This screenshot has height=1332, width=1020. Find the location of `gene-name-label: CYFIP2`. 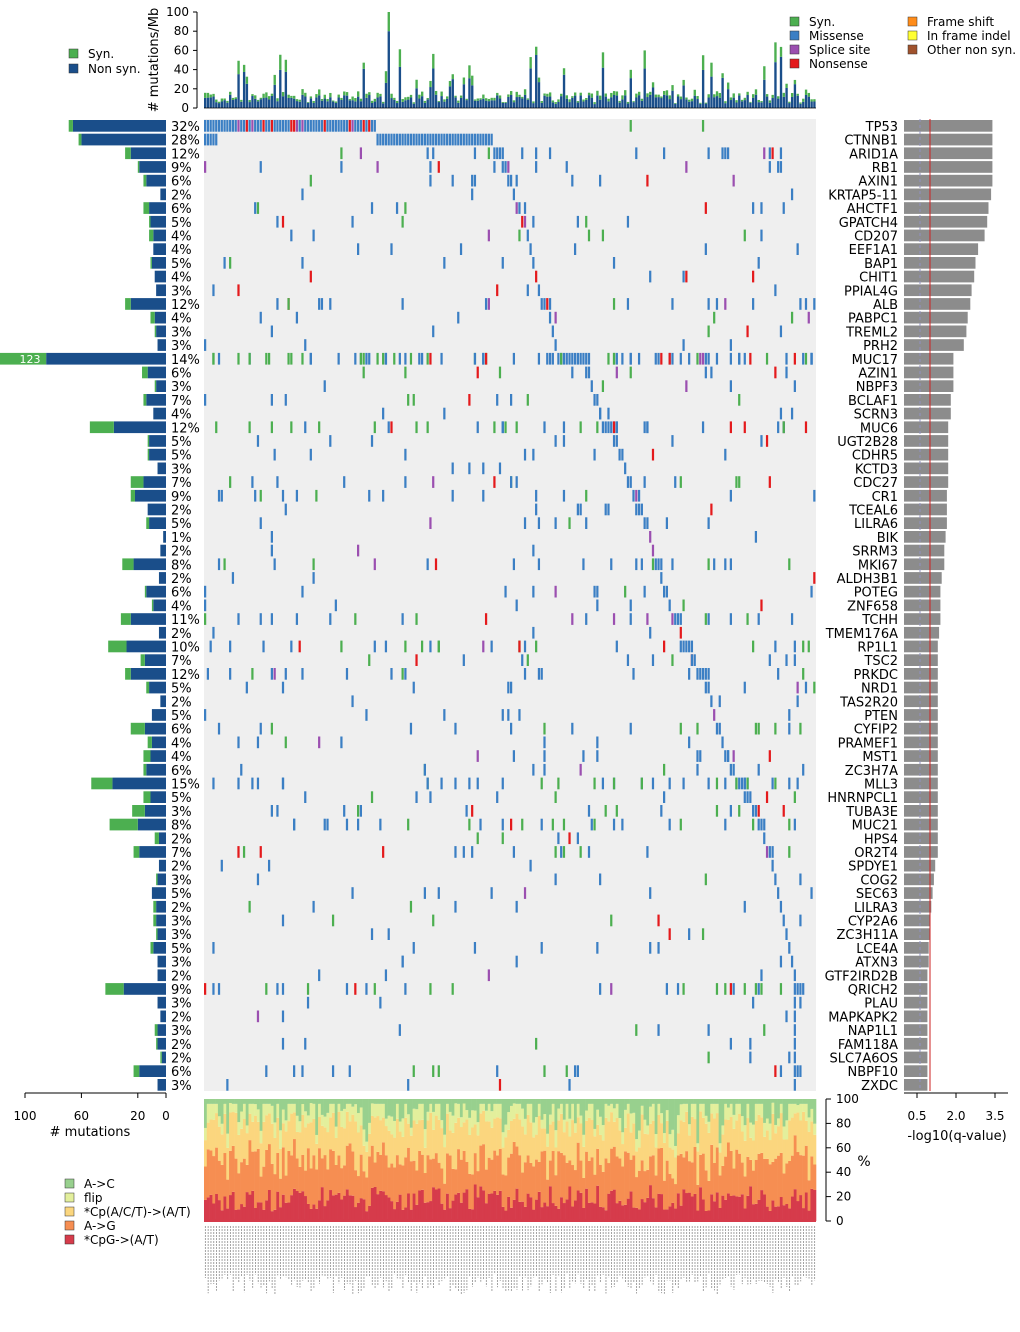

gene-name-label: CYFIP2 is located at coordinates (876, 730).